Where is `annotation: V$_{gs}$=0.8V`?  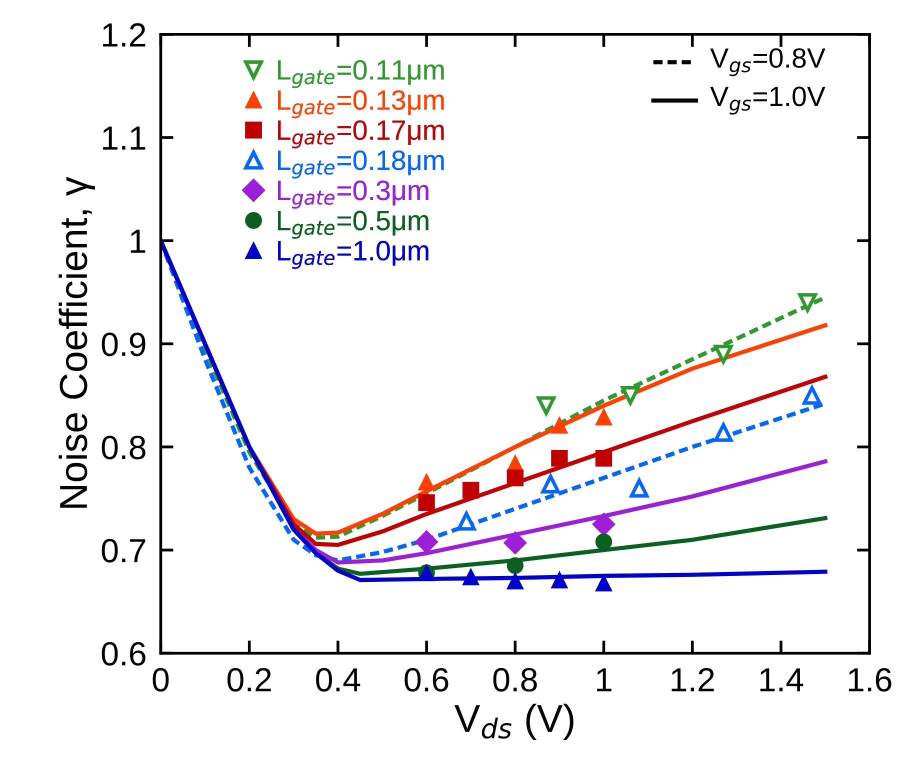 annotation: V$_{gs}$=0.8V is located at coordinates (768, 62).